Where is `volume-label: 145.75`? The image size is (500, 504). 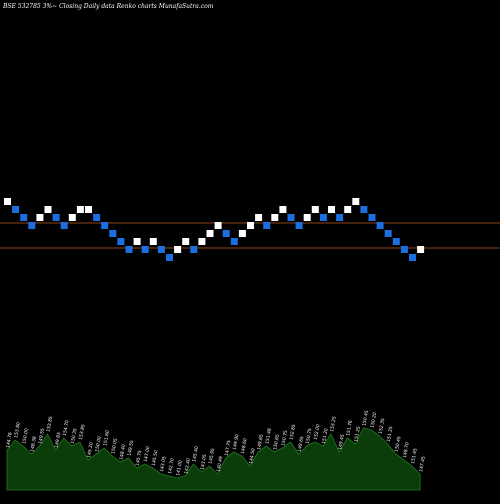 volume-label: 145.75 is located at coordinates (139, 458).